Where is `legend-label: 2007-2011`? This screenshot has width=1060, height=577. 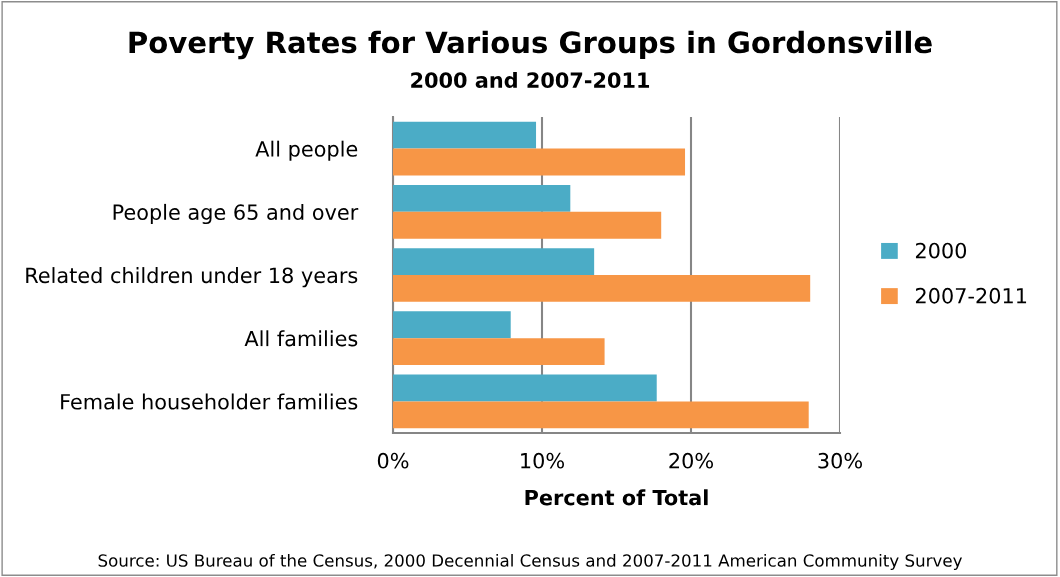 legend-label: 2007-2011 is located at coordinates (971, 295).